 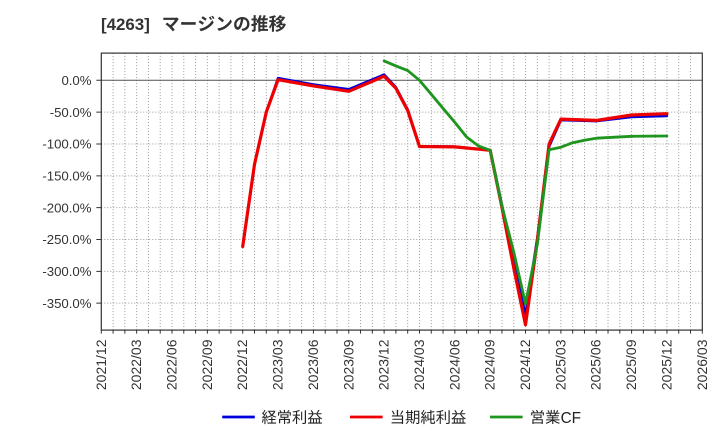 I want to click on svg-text: 2024/03, so click(x=419, y=364).